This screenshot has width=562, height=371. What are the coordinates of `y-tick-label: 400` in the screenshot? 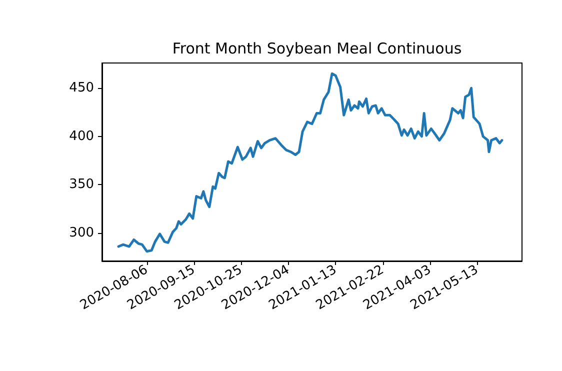 It's located at (81, 136).